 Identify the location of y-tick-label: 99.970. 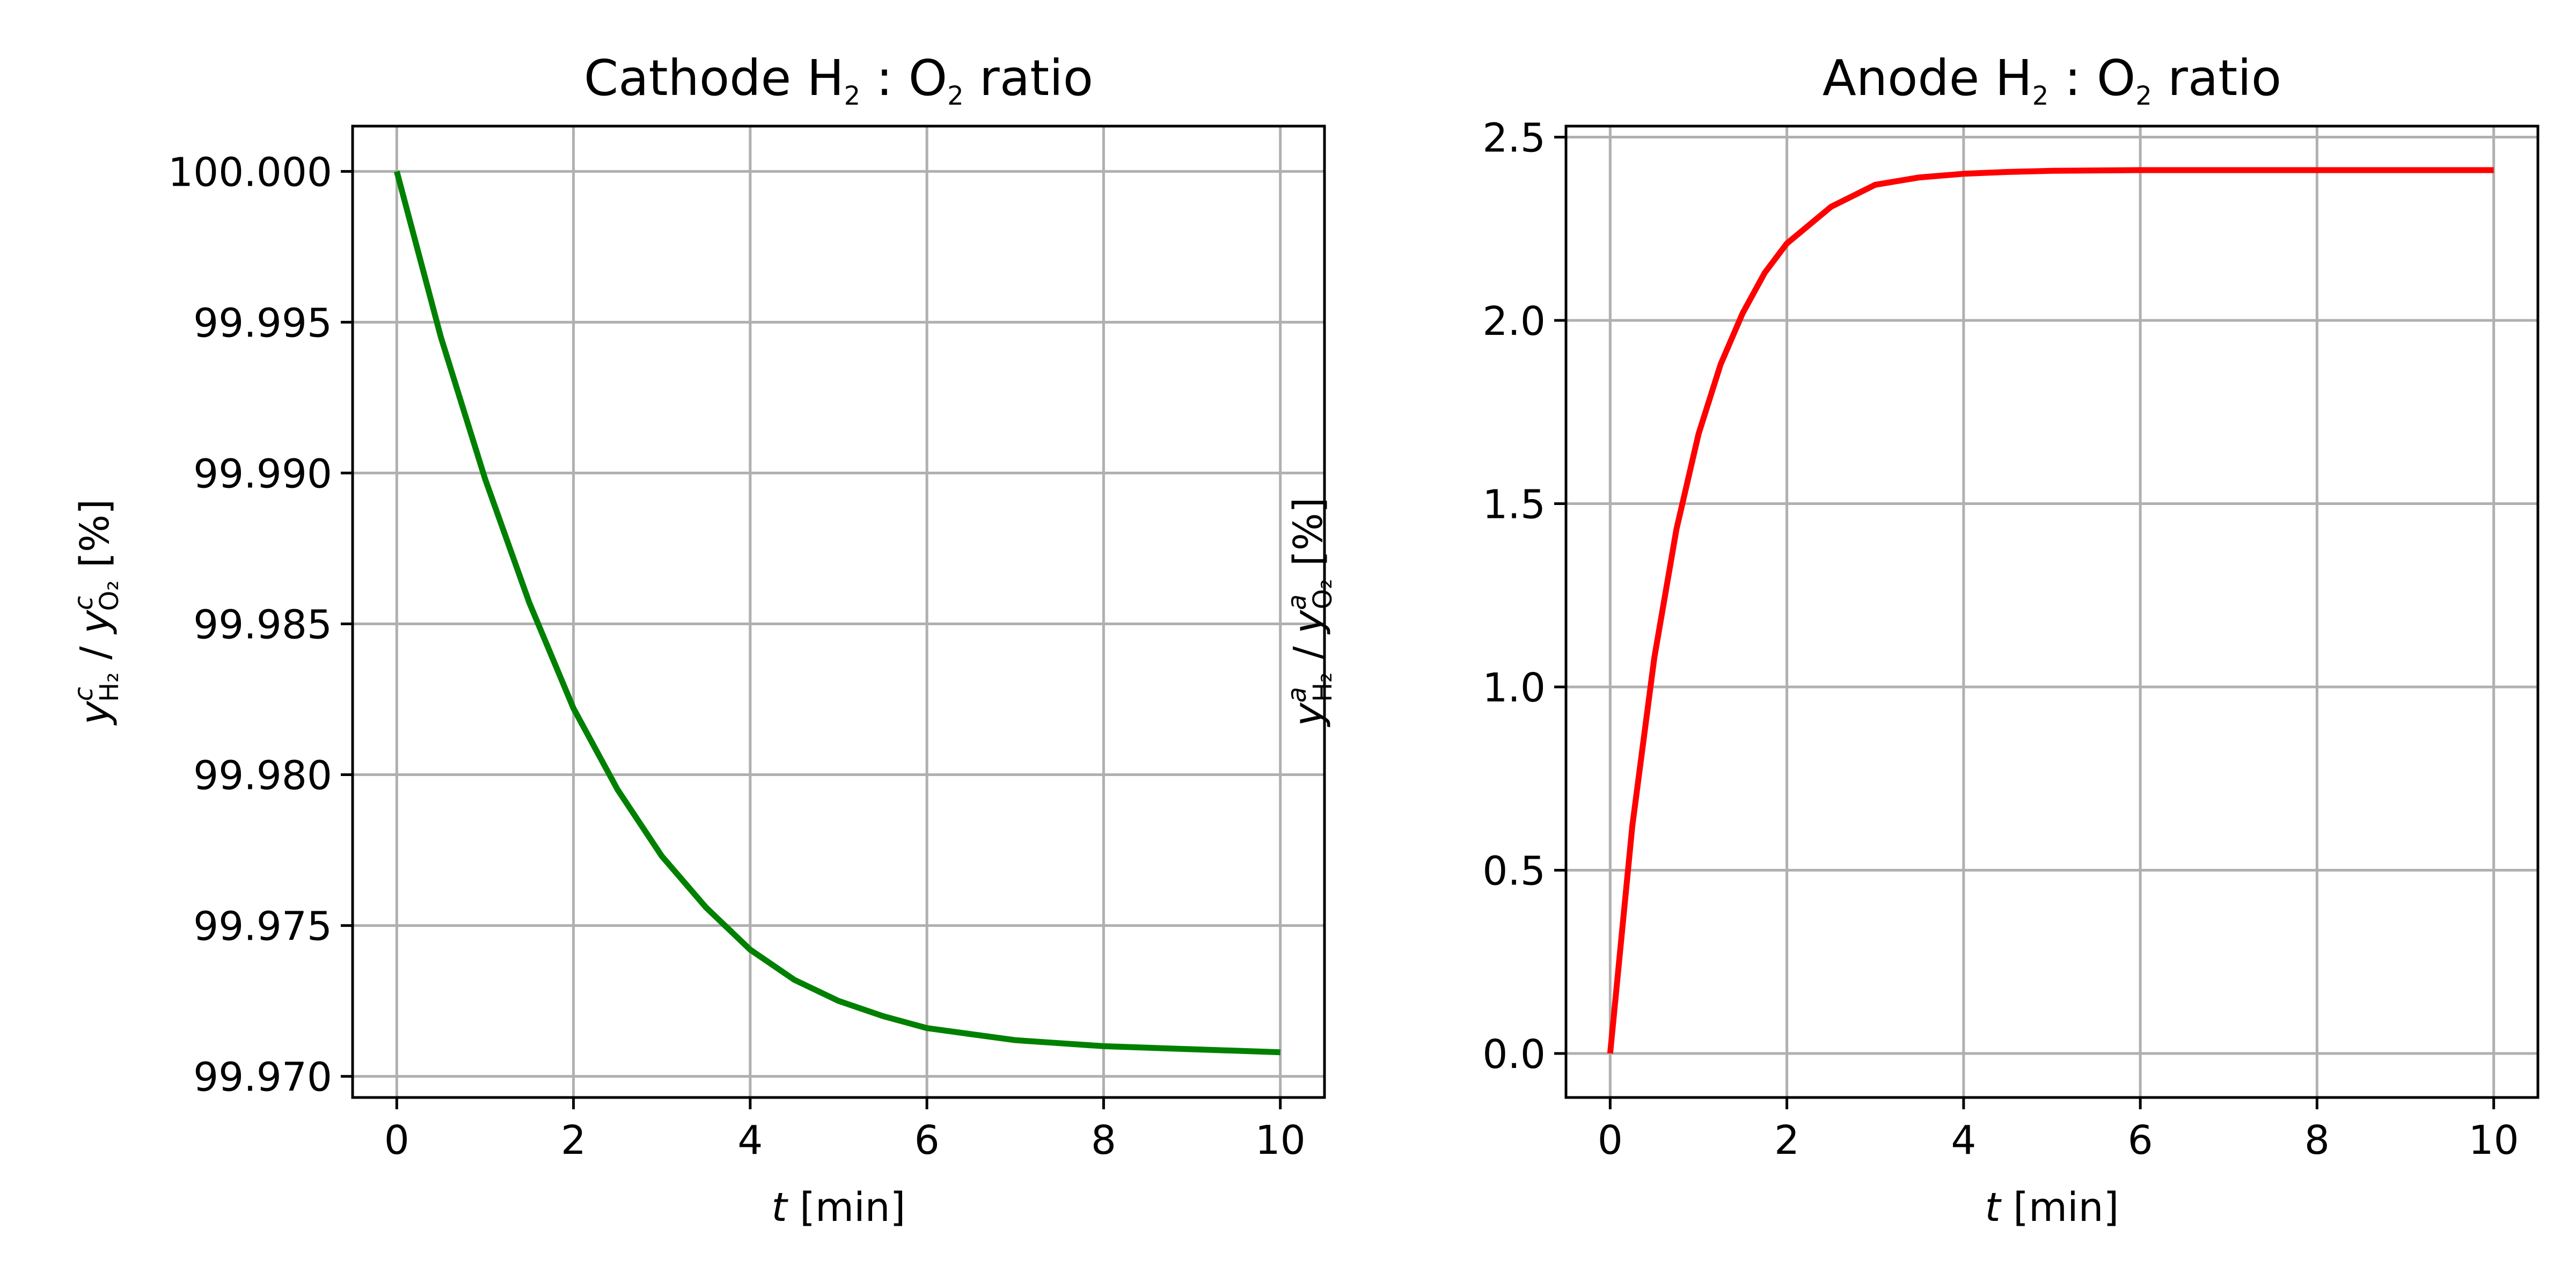
(262, 1078).